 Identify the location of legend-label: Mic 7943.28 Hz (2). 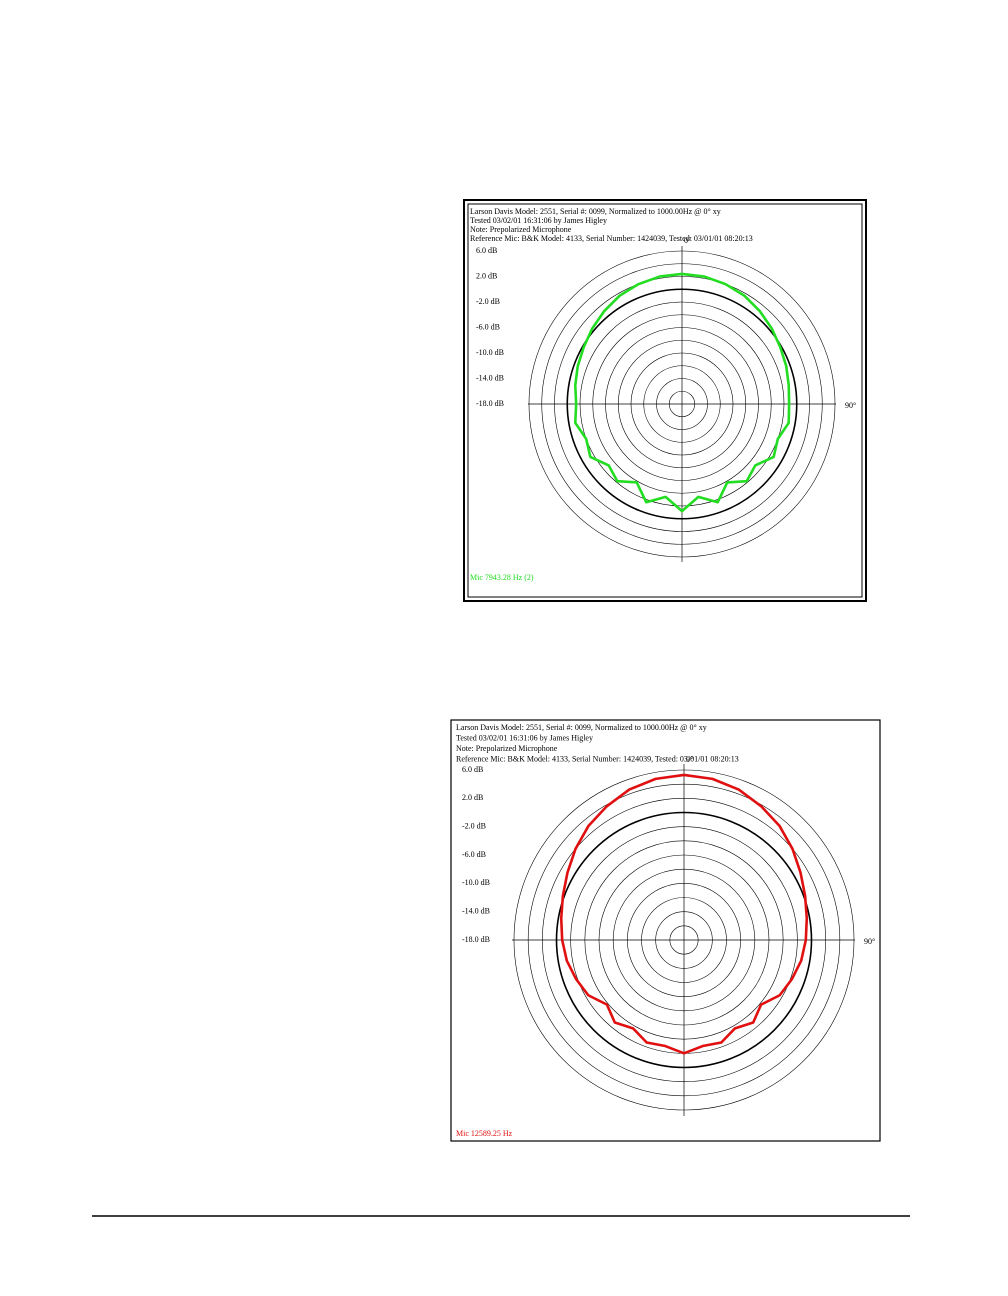
(502, 577).